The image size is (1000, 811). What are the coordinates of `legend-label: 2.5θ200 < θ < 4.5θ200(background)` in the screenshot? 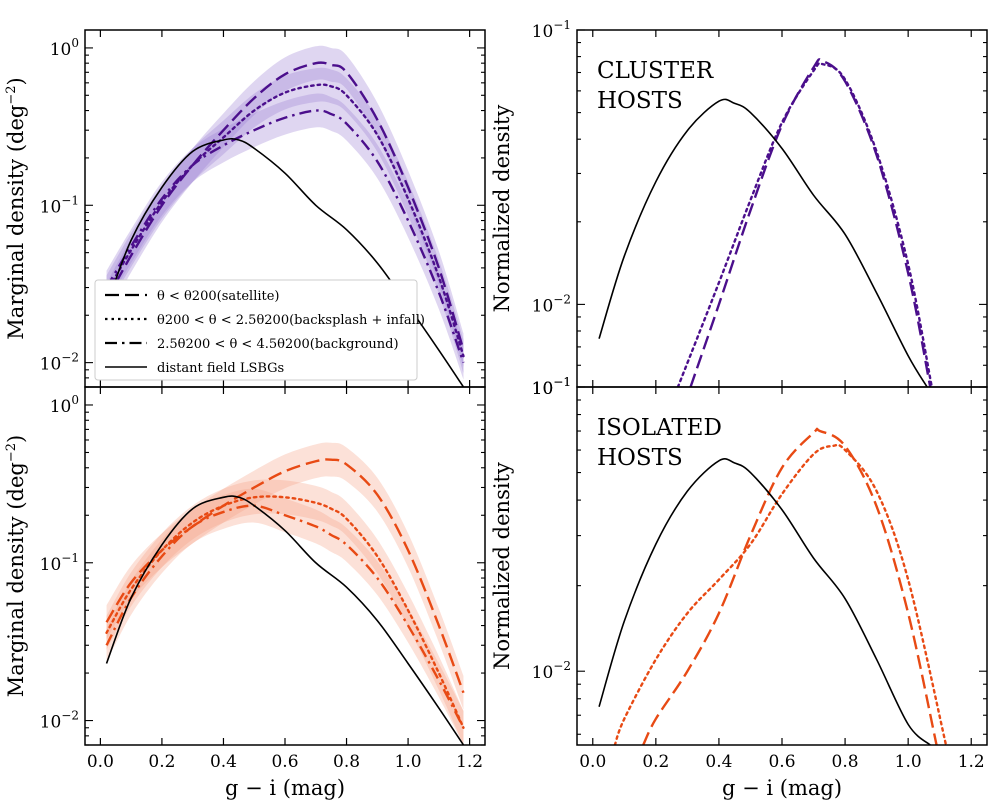 It's located at (278, 344).